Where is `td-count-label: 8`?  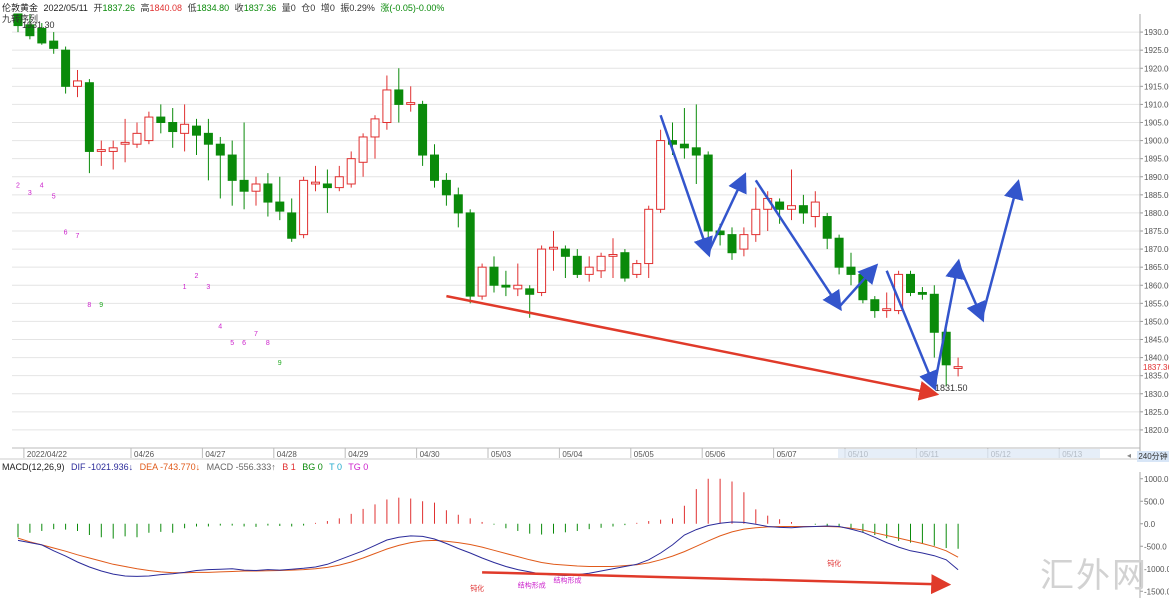 td-count-label: 8 is located at coordinates (268, 343).